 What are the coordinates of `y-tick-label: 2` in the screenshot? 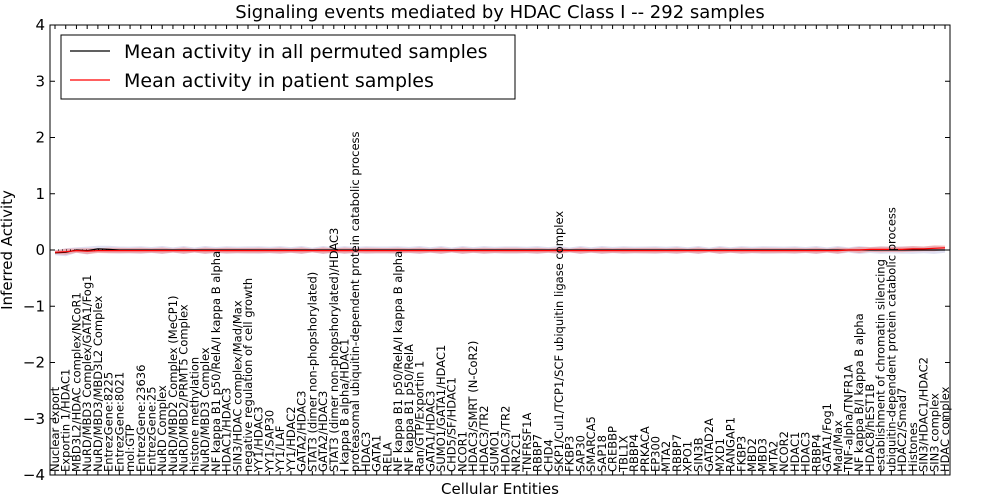 It's located at (40, 138).